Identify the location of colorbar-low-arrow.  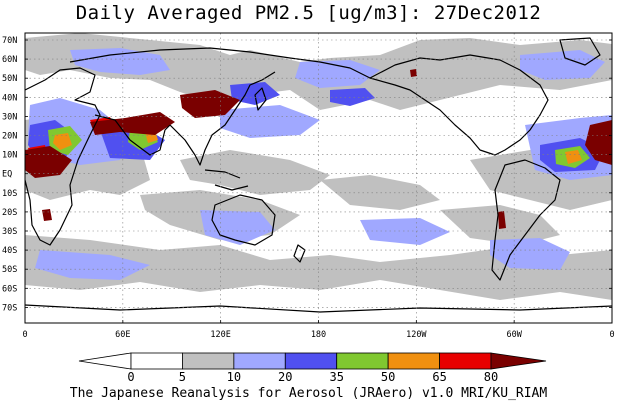
(105, 361).